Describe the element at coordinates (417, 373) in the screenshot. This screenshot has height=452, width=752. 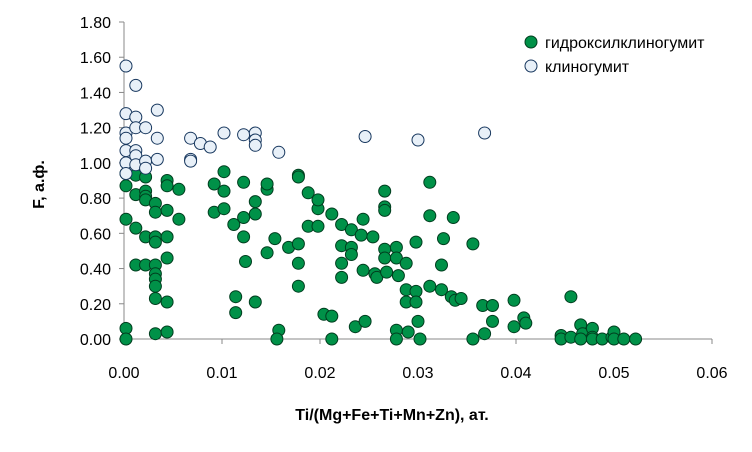
I see `x-tick-label: 0.03` at that location.